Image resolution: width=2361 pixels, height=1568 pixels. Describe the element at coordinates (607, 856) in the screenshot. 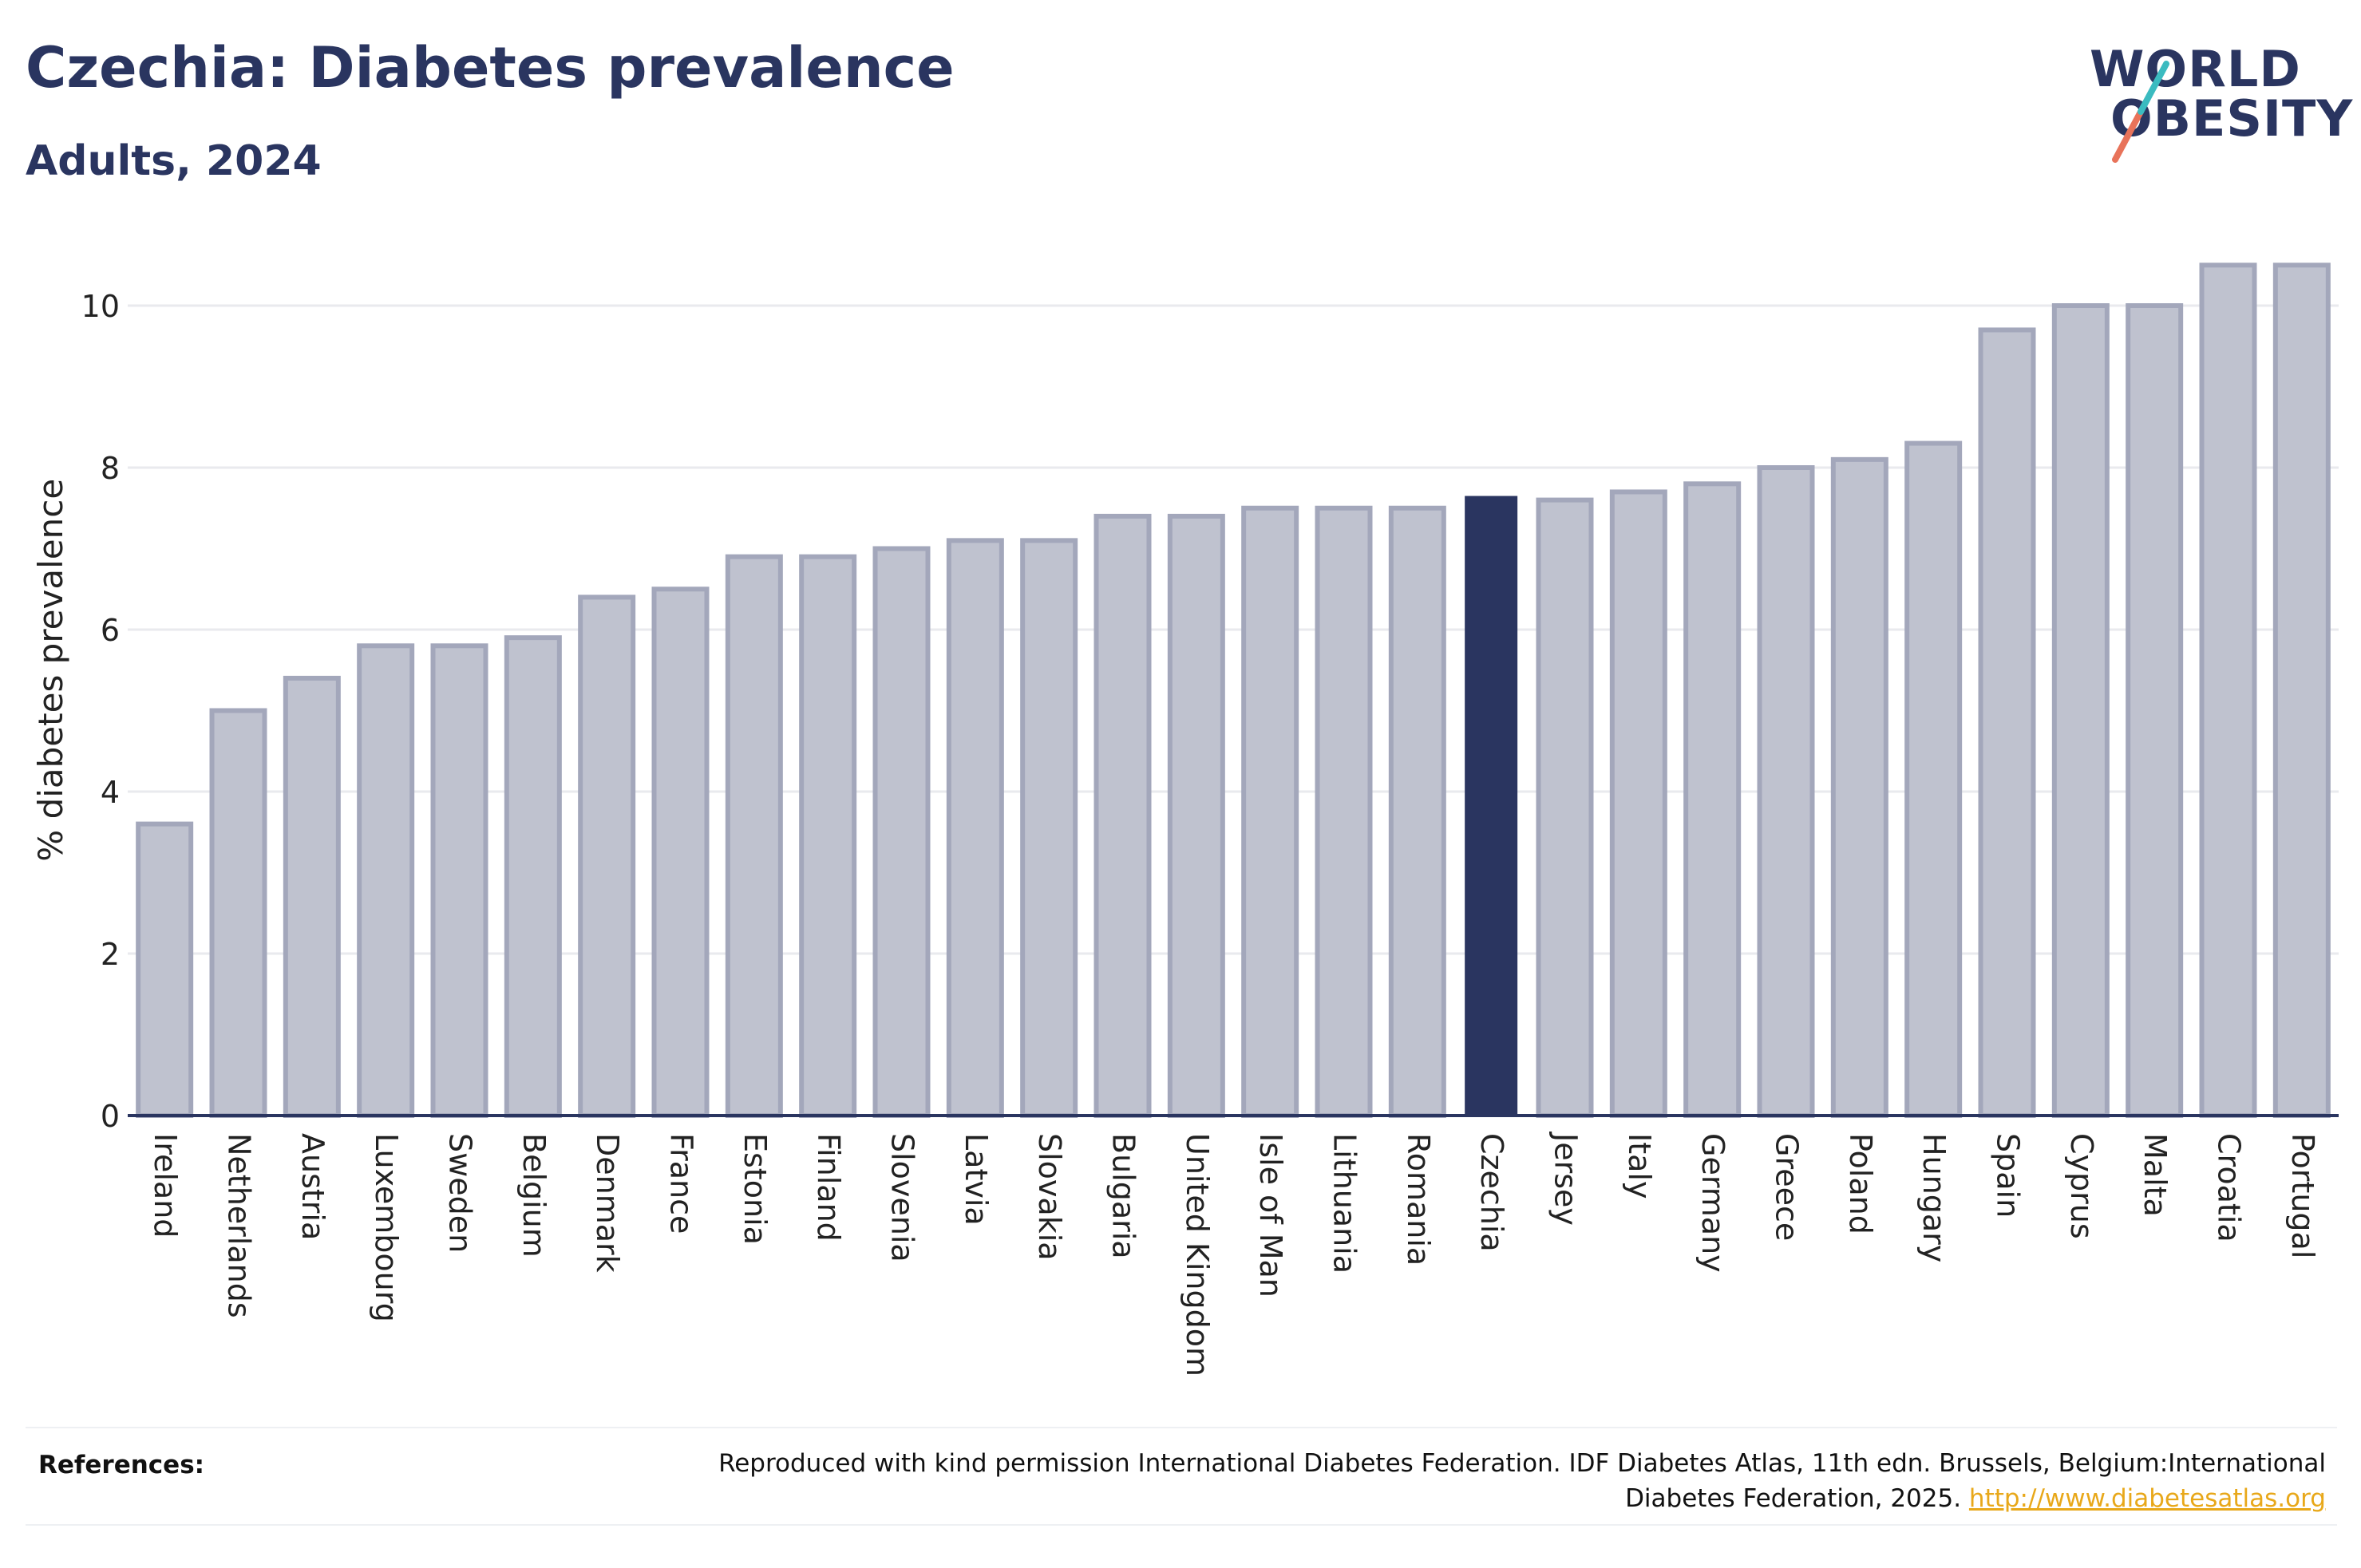

I see `bar-denmark` at that location.